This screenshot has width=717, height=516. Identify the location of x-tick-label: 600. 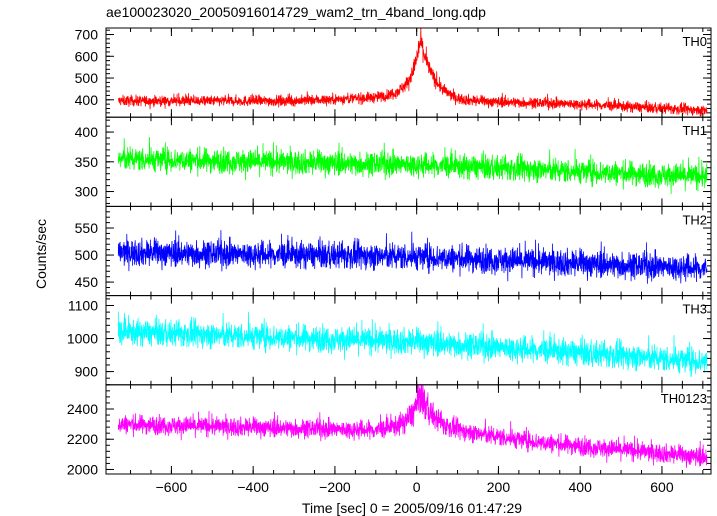
(662, 487).